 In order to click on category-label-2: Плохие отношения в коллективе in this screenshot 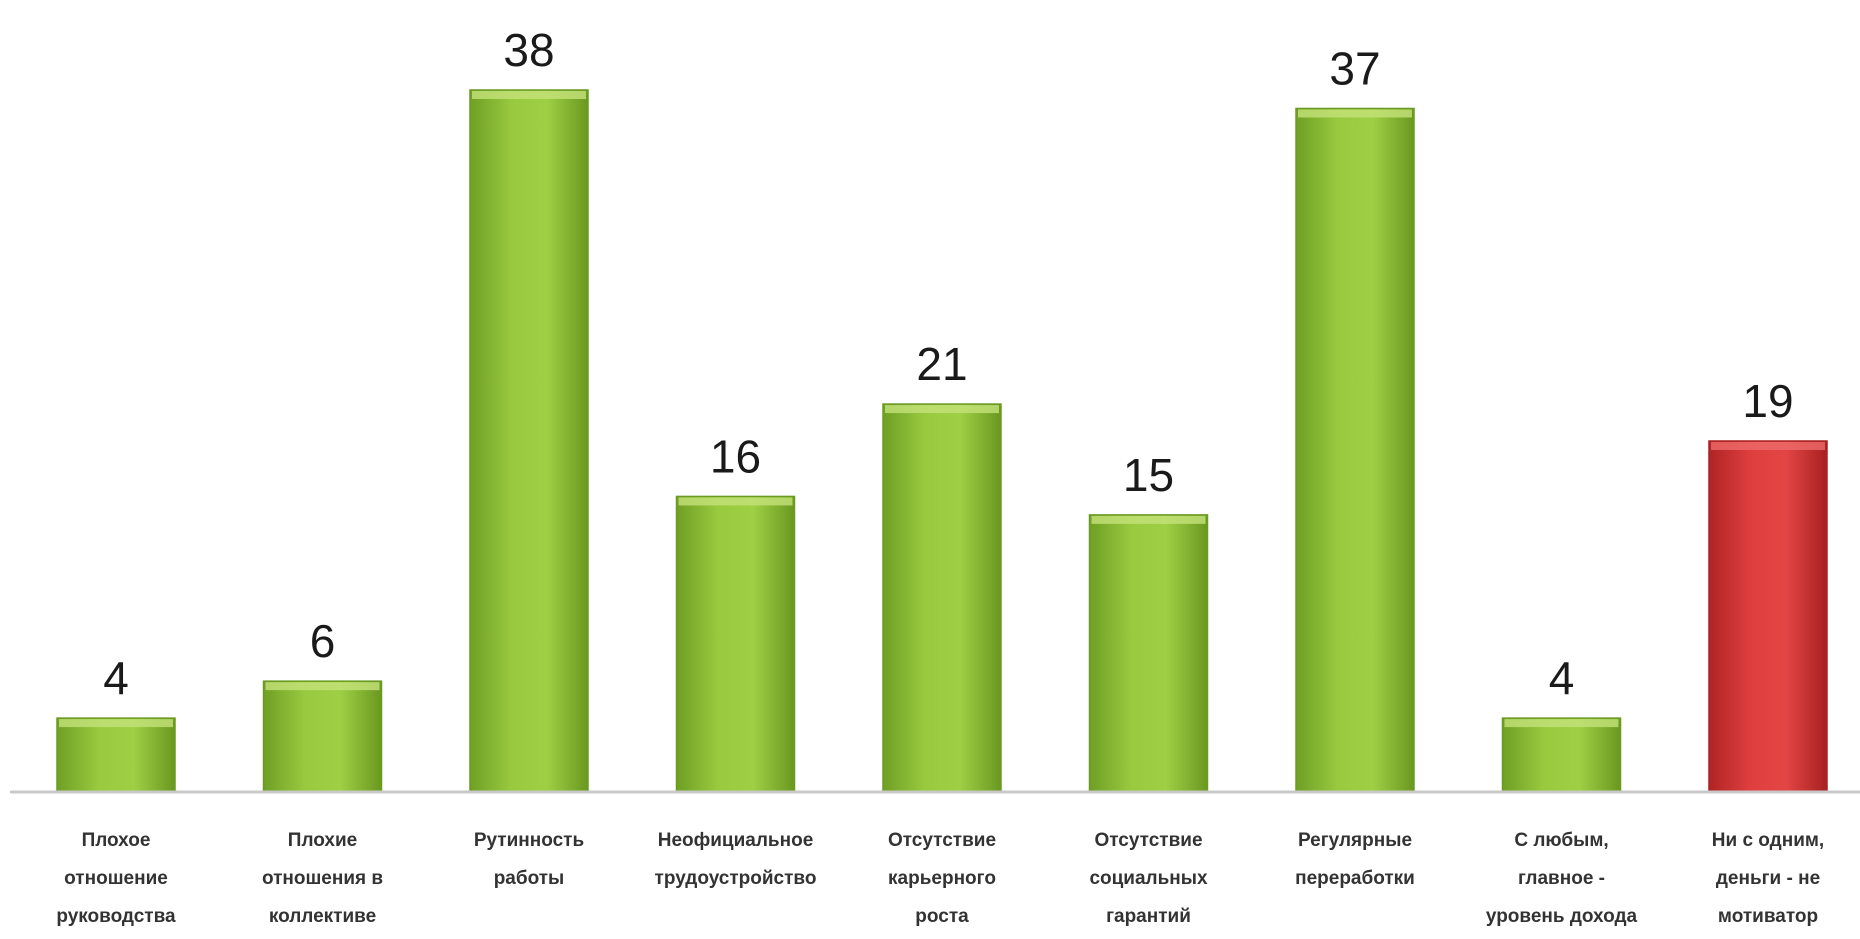, I will do `click(322, 878)`.